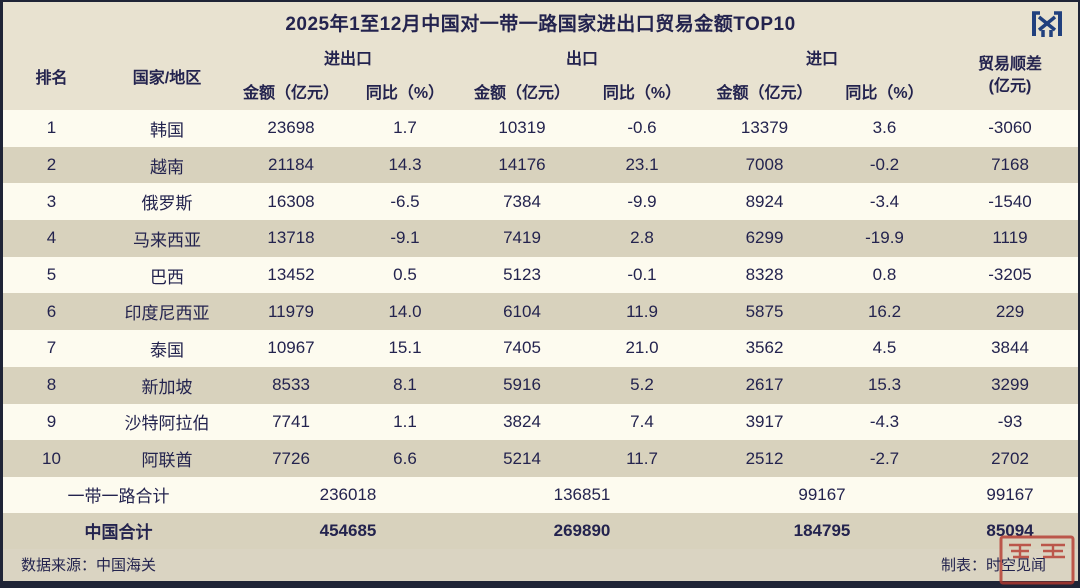  Describe the element at coordinates (51, 128) in the screenshot. I see `rank-cell: 1` at that location.